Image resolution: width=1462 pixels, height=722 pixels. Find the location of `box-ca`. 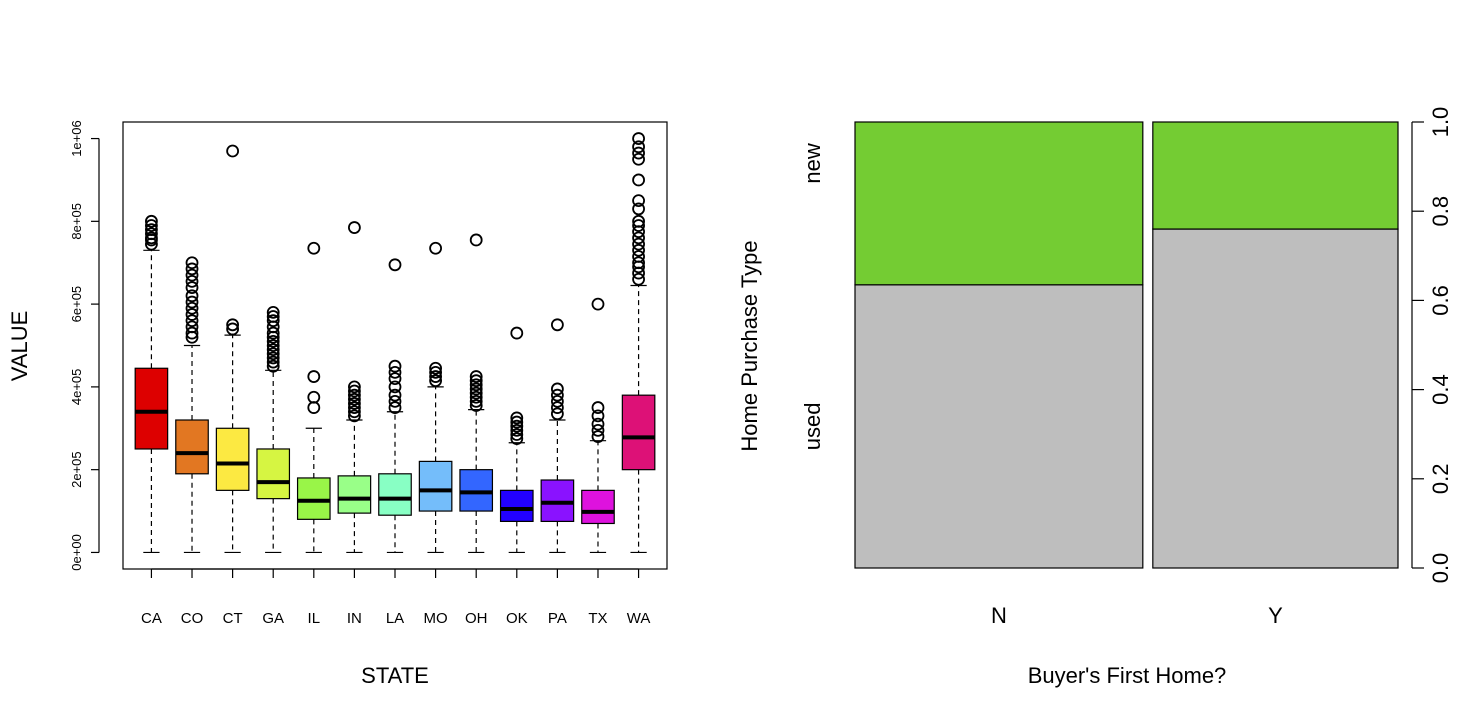

box-ca is located at coordinates (151, 384).